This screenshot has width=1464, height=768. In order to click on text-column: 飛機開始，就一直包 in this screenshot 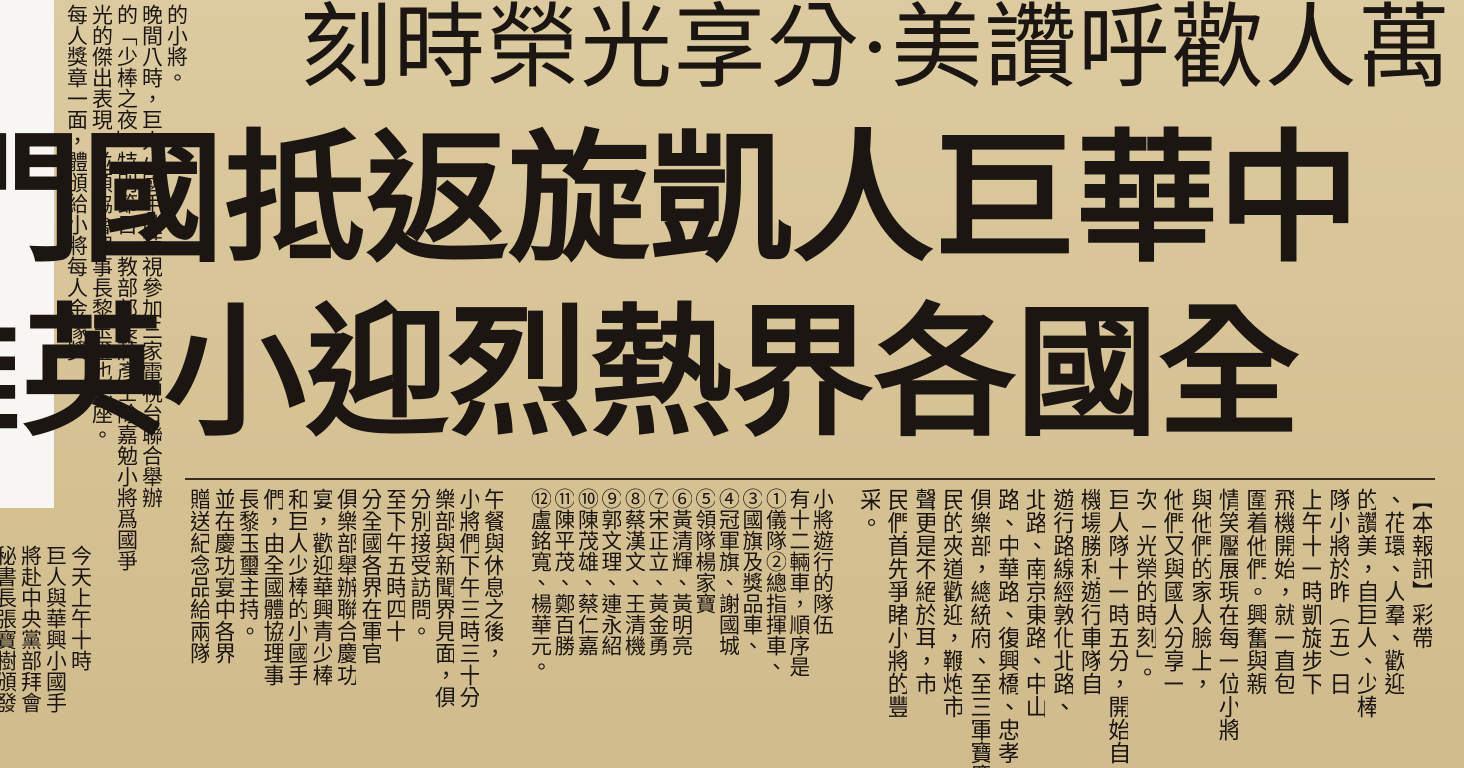, I will do `click(1282, 591)`.